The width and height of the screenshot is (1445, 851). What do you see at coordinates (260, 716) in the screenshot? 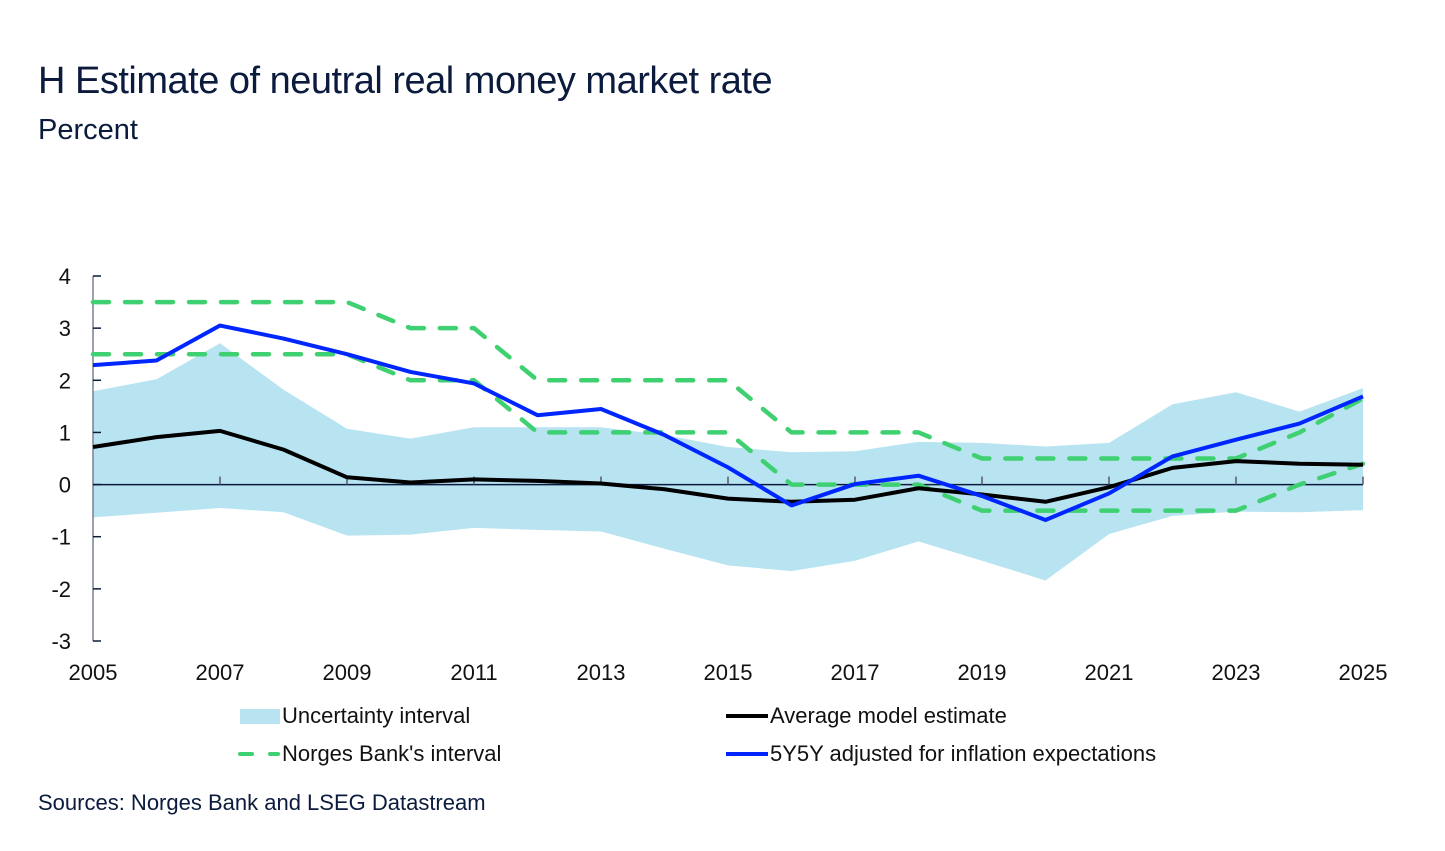
I see `legend-swatch-band` at bounding box center [260, 716].